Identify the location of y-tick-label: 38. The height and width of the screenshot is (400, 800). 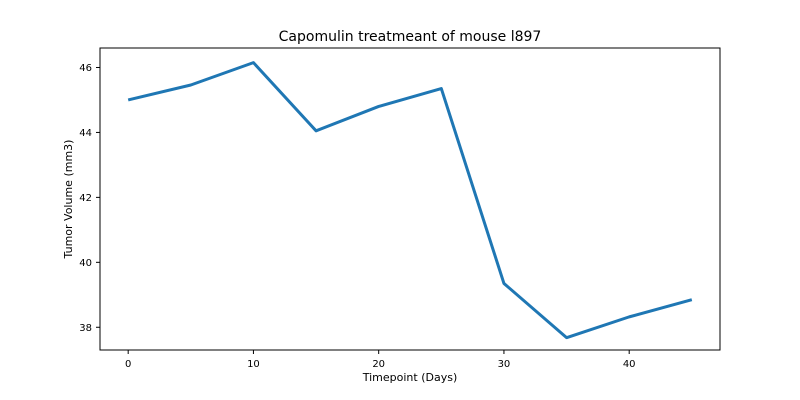
(85, 328).